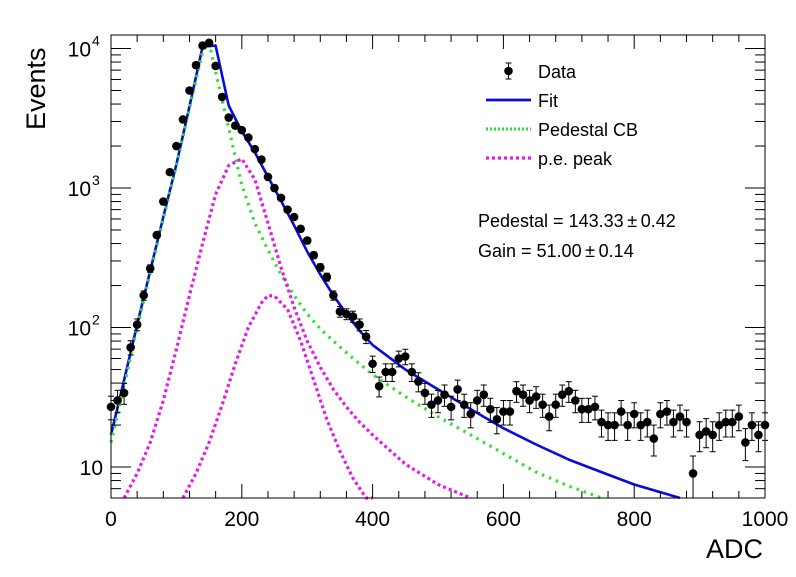 The image size is (796, 577). Describe the element at coordinates (96, 320) in the screenshot. I see `y-tick-label-exponent: 2` at that location.